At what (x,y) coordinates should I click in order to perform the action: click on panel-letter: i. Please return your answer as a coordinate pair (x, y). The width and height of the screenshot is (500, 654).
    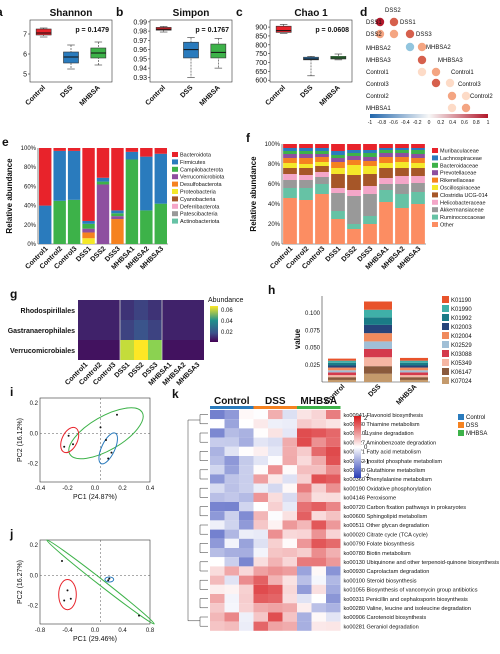
    Looking at the image, I should click on (11, 392).